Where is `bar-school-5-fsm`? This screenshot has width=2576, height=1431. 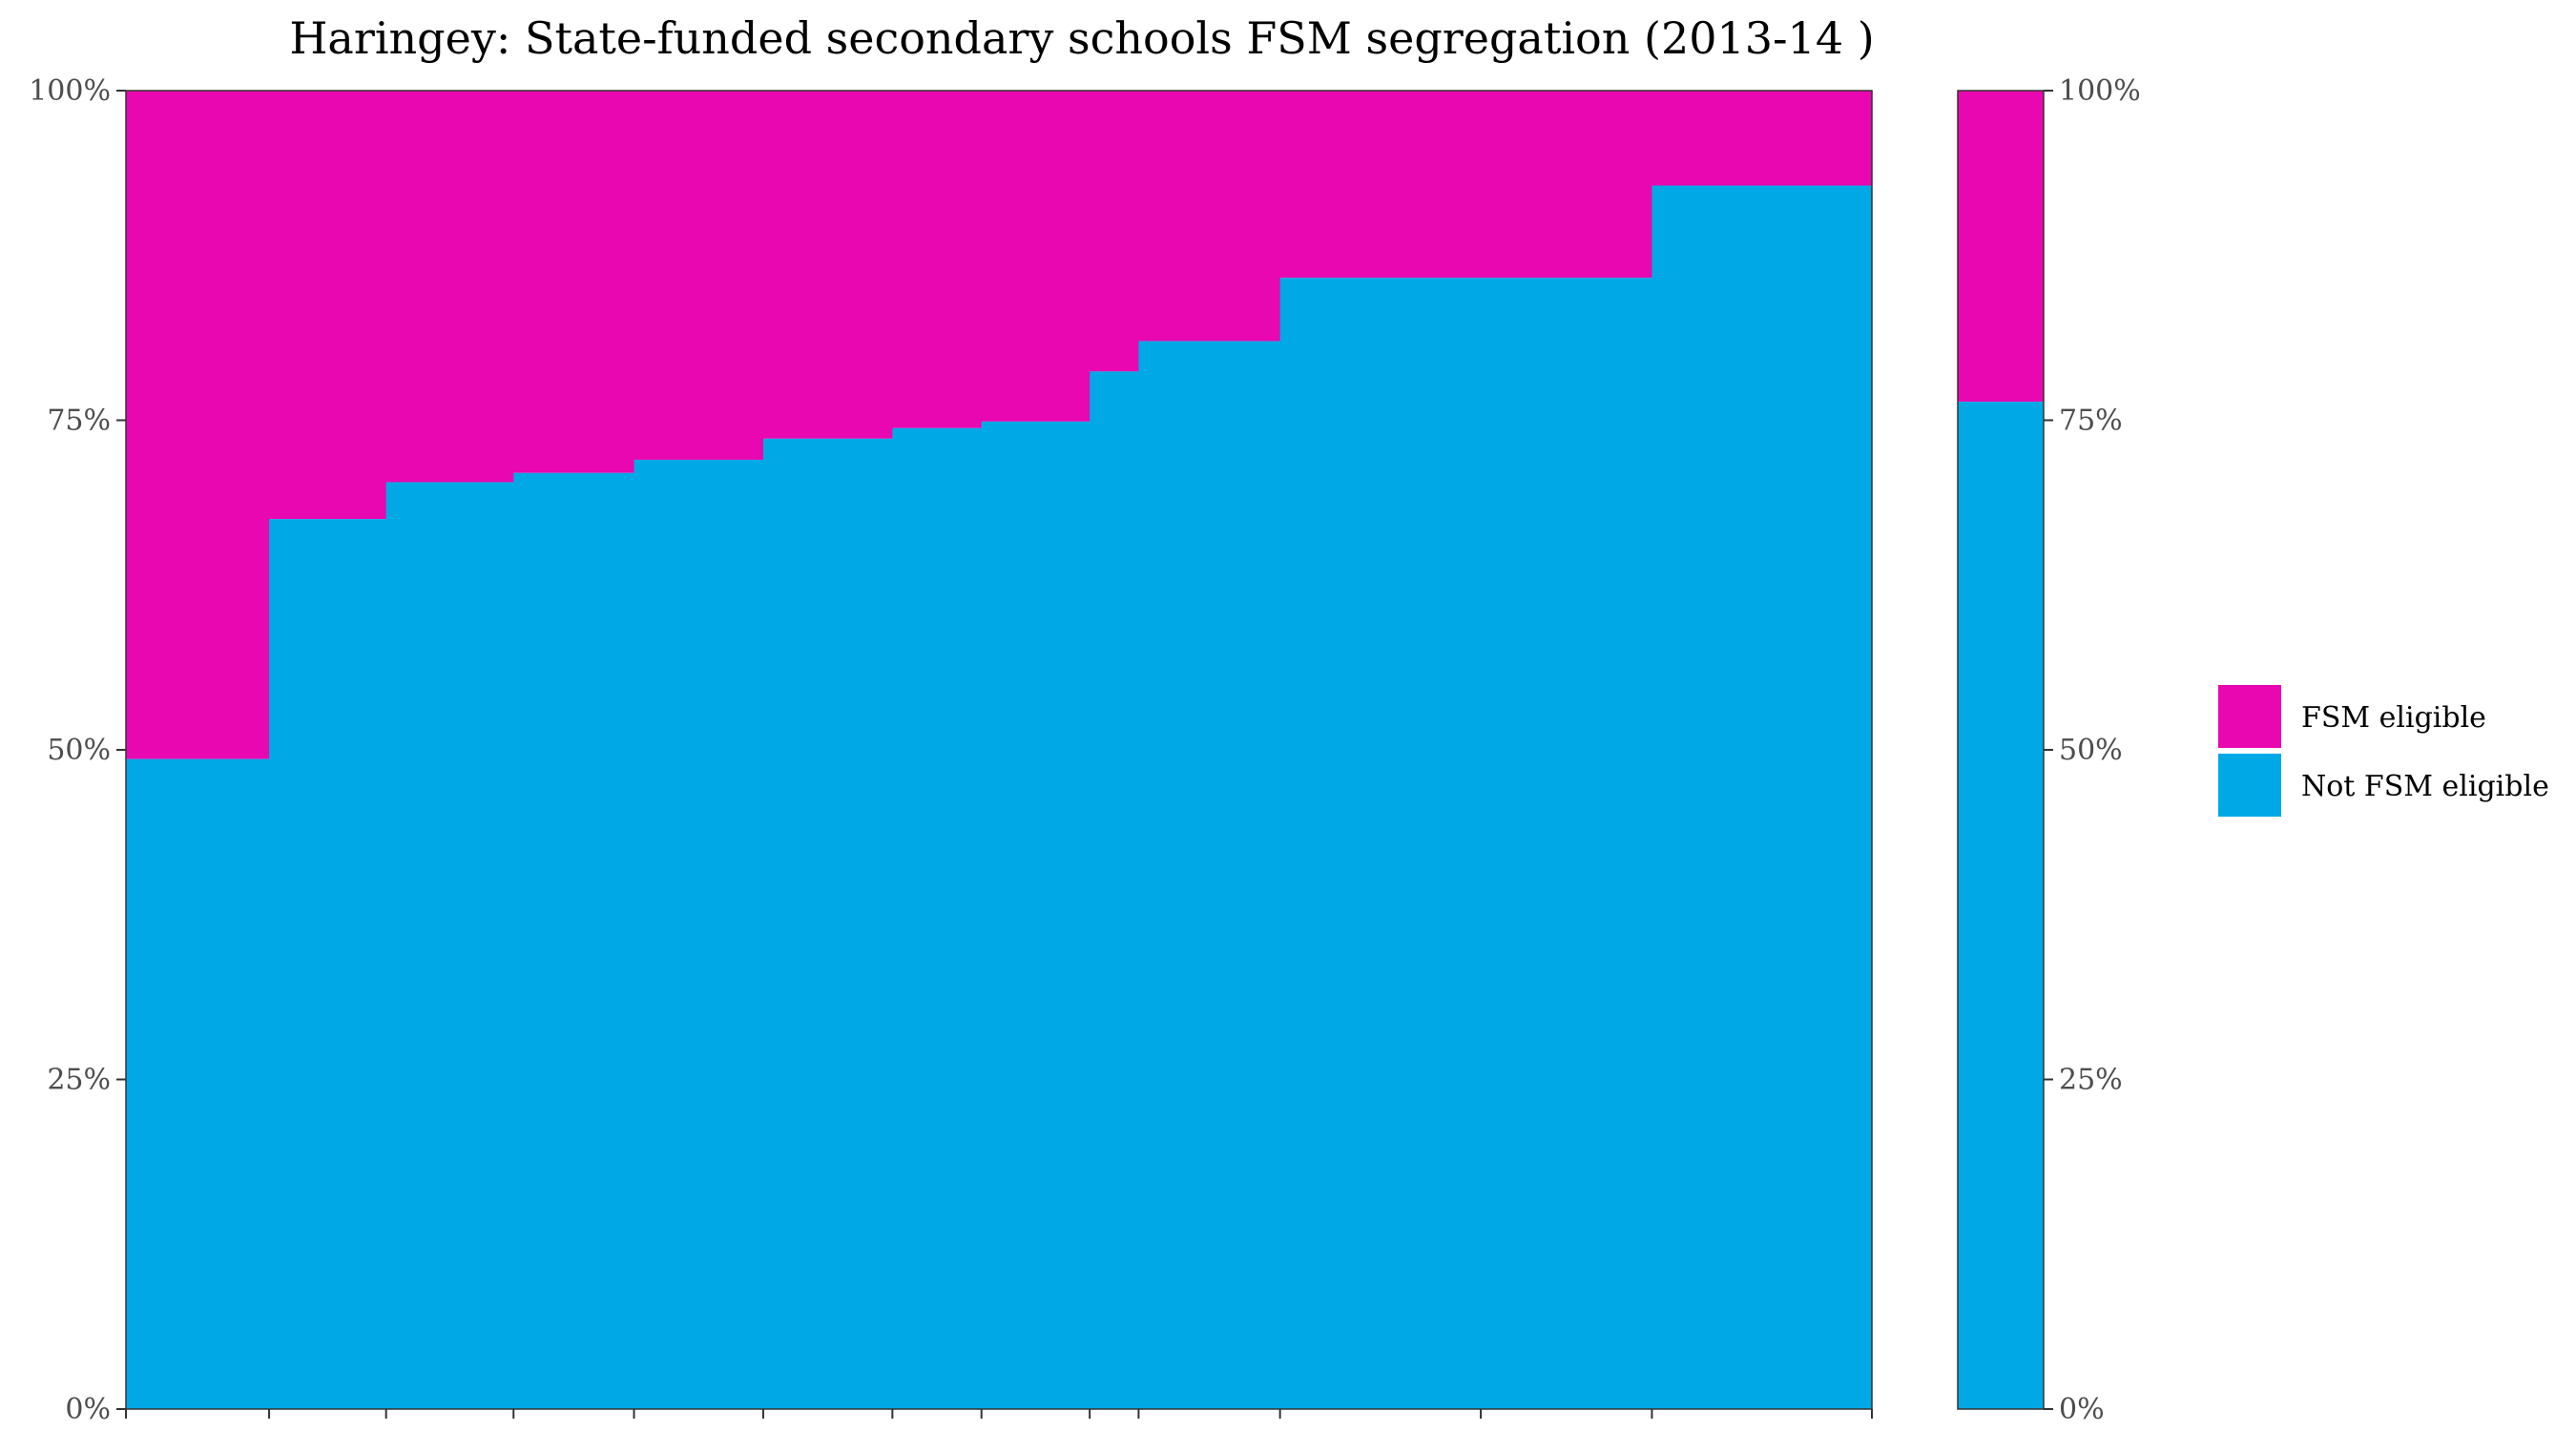
bar-school-5-fsm is located at coordinates (699, 275).